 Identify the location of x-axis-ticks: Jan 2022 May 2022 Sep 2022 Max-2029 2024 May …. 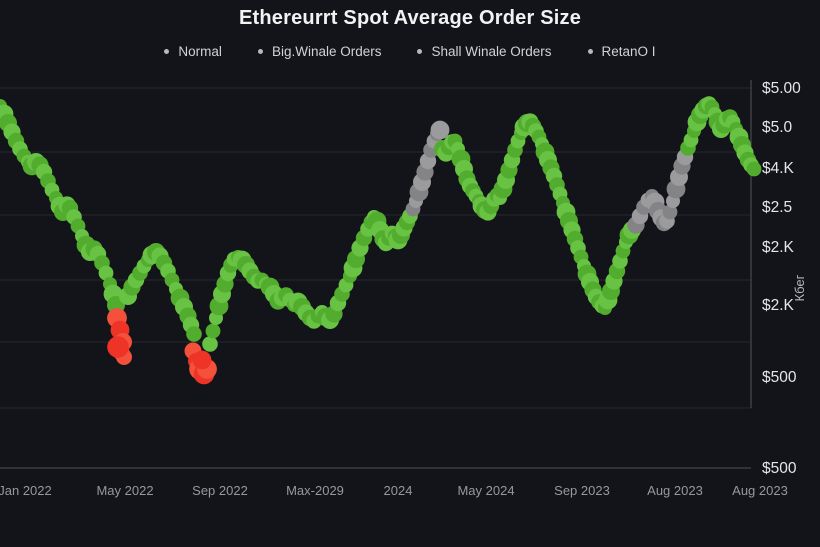
(394, 490).